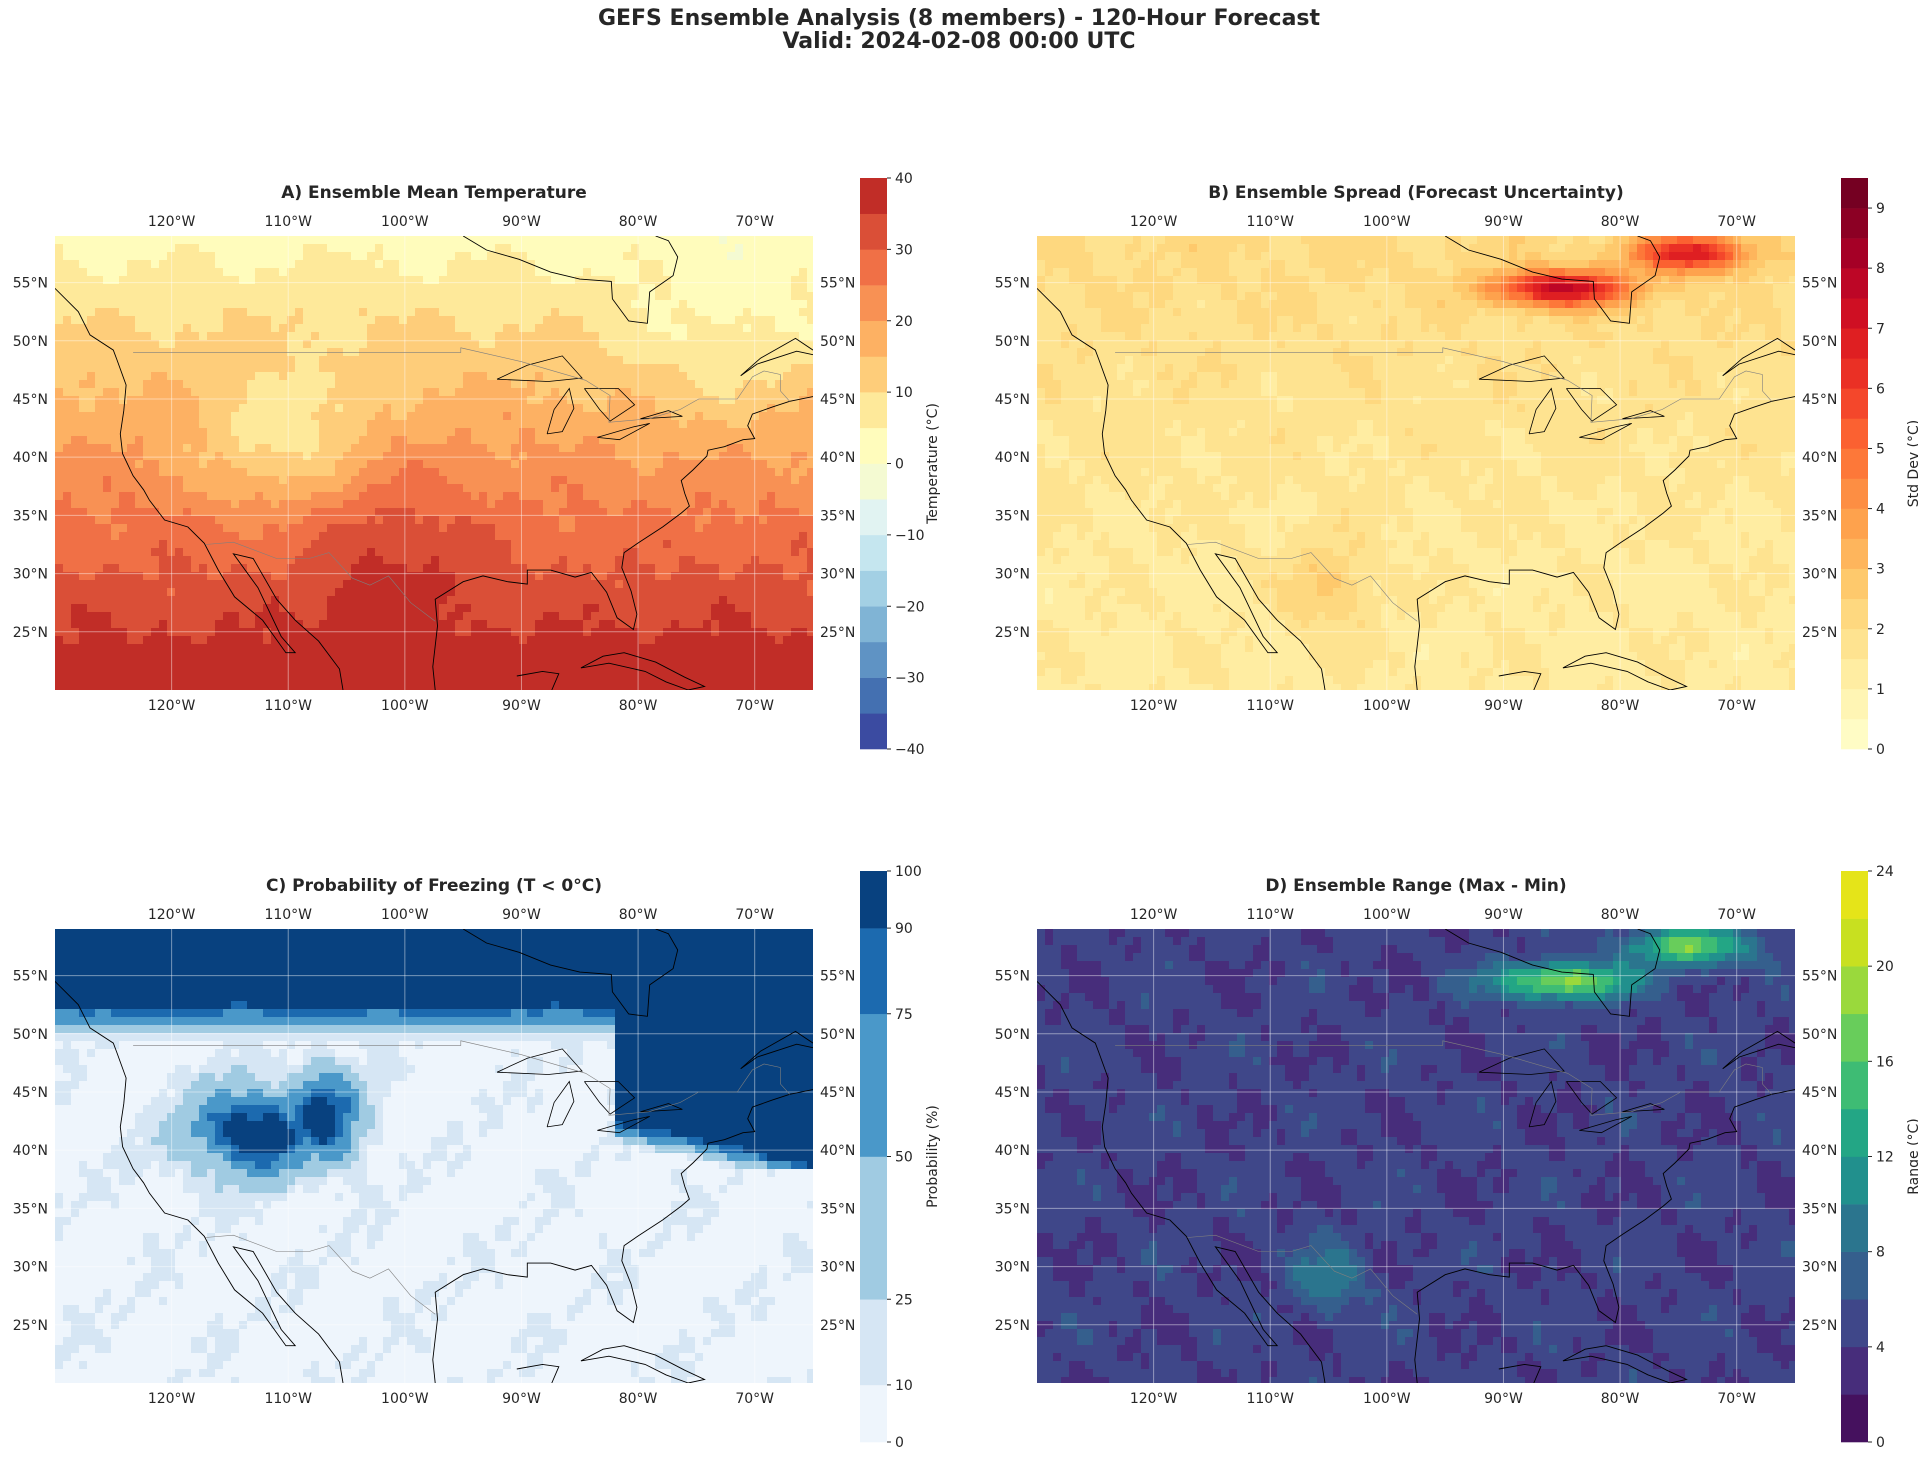 The height and width of the screenshot is (1458, 1918). Describe the element at coordinates (1880, 389) in the screenshot. I see `colorbar-tick-label: 6` at that location.